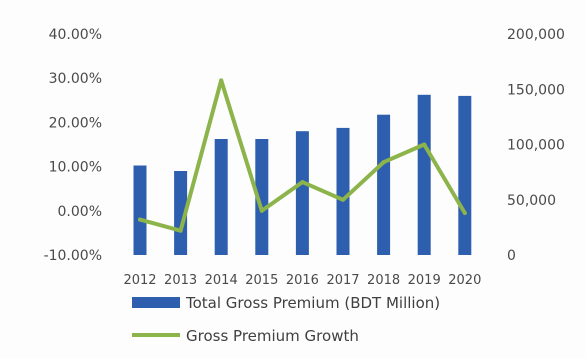  What do you see at coordinates (221, 80) in the screenshot?
I see `growth-point-2014` at bounding box center [221, 80].